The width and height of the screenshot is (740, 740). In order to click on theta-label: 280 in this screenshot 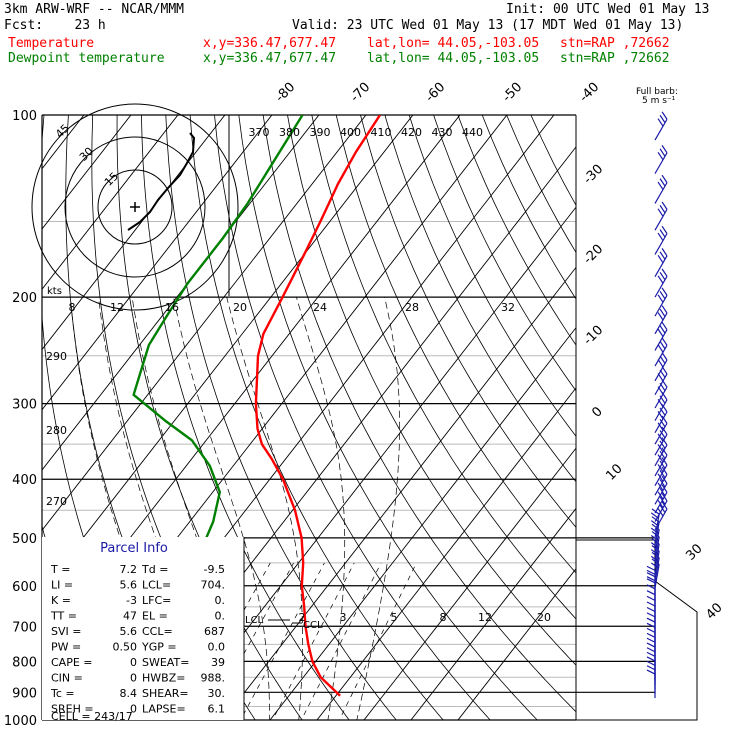, I will do `click(56, 430)`.